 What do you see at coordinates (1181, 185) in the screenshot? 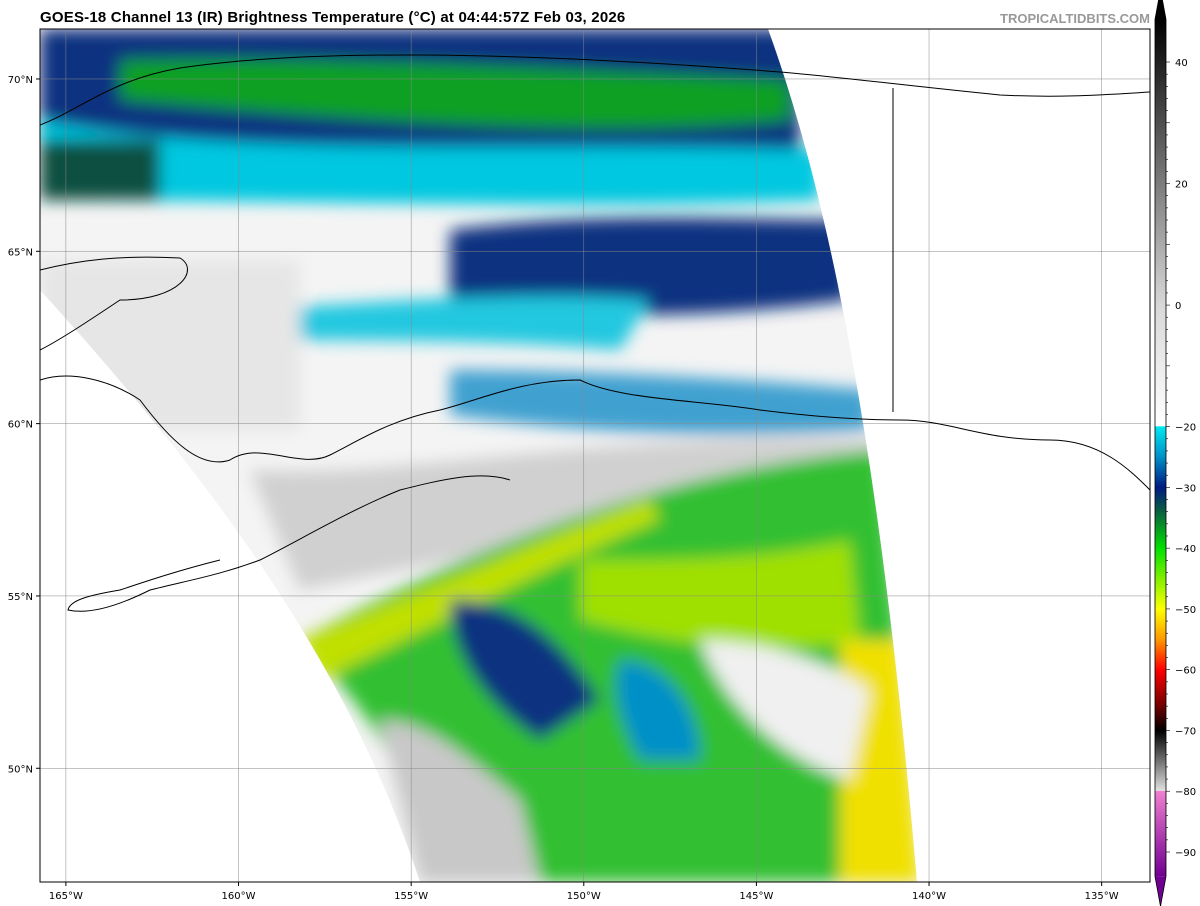
I see `colorbar-label: 20` at bounding box center [1181, 185].